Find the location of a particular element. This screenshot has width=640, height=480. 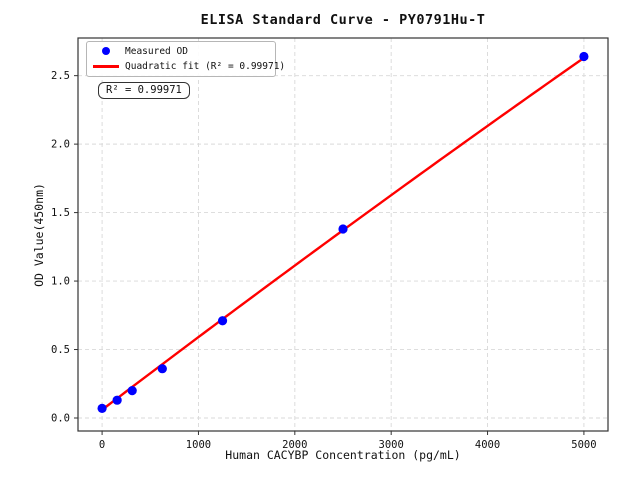

measured-od-marker-icon is located at coordinates (106, 51).